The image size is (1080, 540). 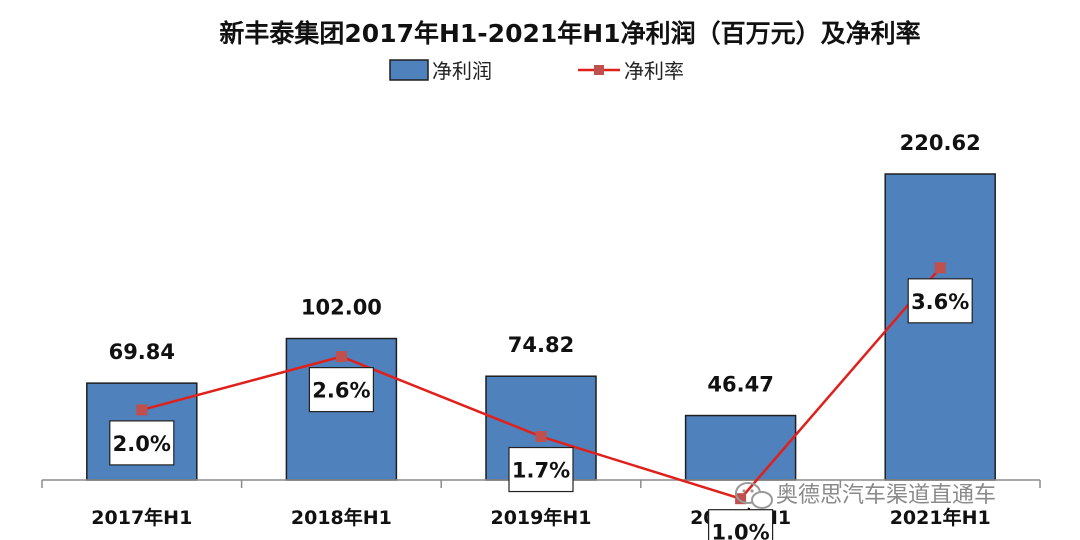 I want to click on rate-value-label: 2.6%, so click(x=341, y=391).